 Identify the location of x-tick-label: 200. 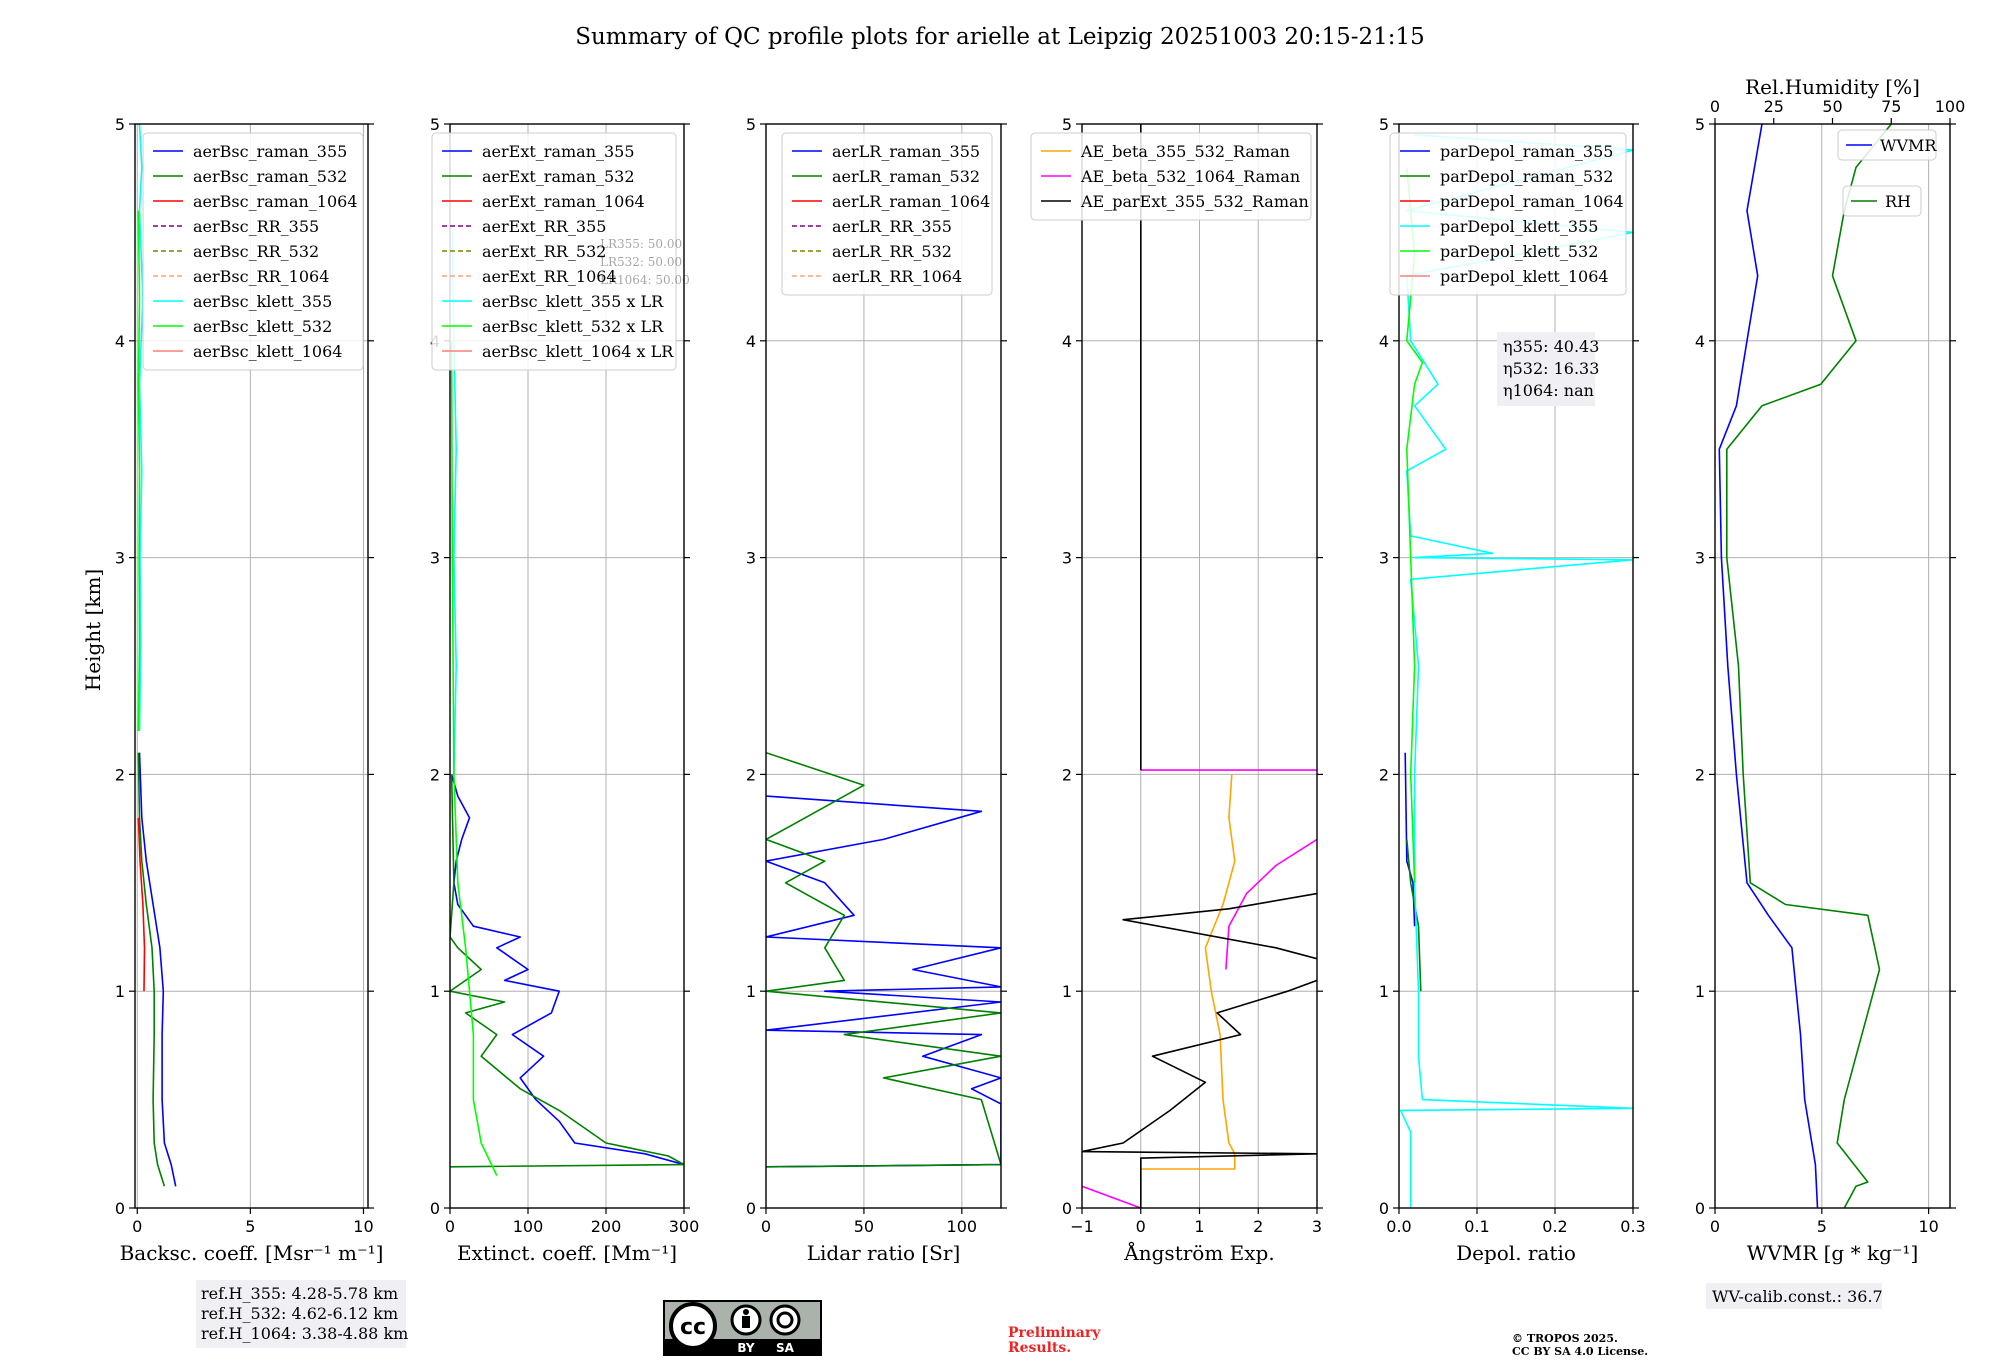
(606, 1226).